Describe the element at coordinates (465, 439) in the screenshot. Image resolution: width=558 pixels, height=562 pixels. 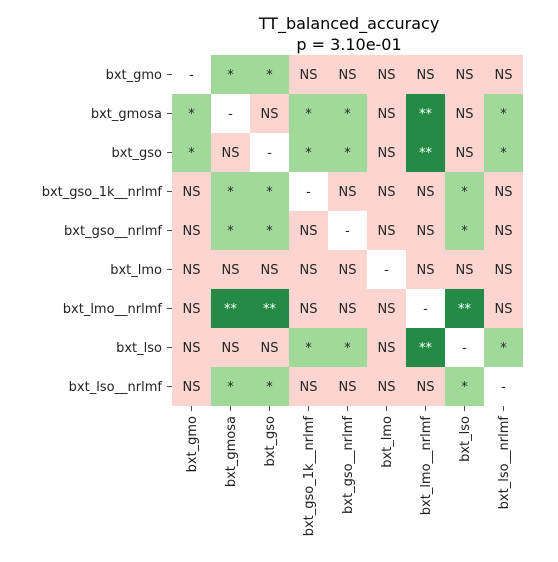
I see `column-tick-label: bxt_lso` at that location.